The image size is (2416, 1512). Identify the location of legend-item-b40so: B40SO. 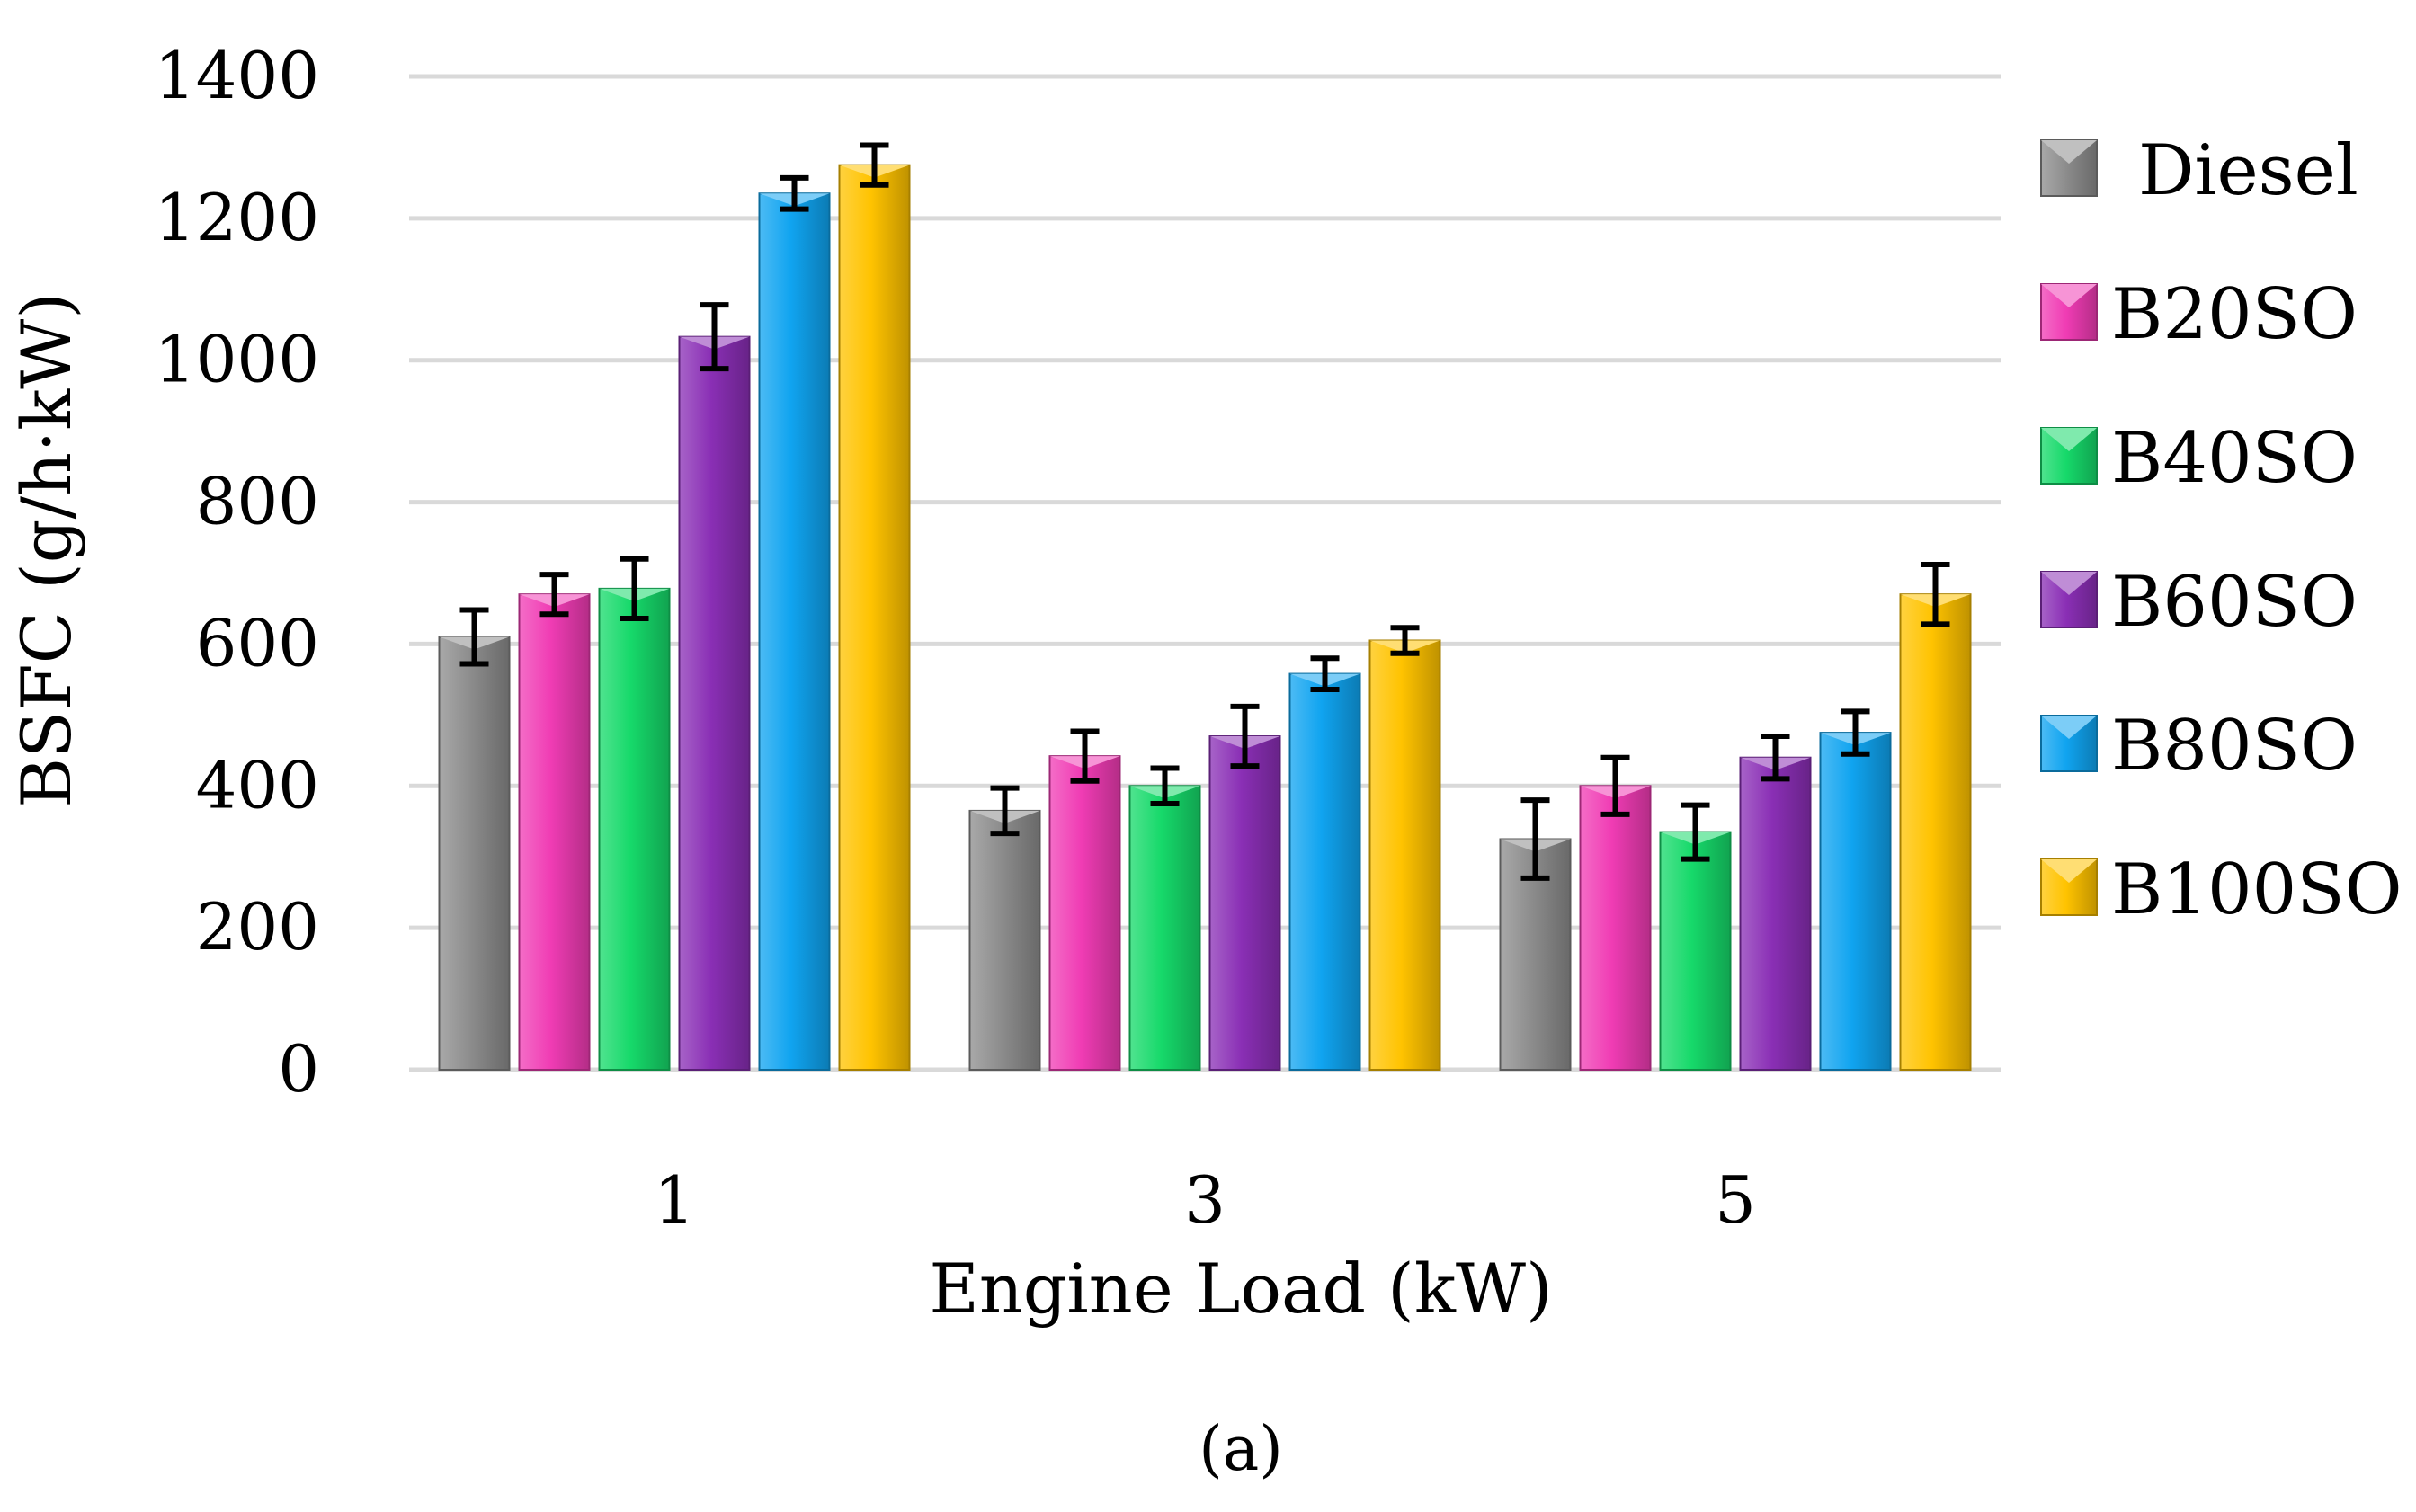
(2199, 458).